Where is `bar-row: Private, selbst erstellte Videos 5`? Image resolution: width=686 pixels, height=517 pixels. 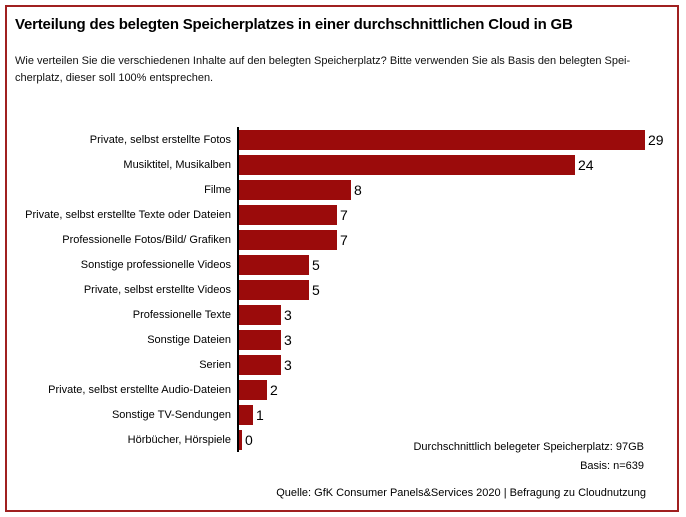 bar-row: Private, selbst erstellte Videos 5 is located at coordinates (343, 289).